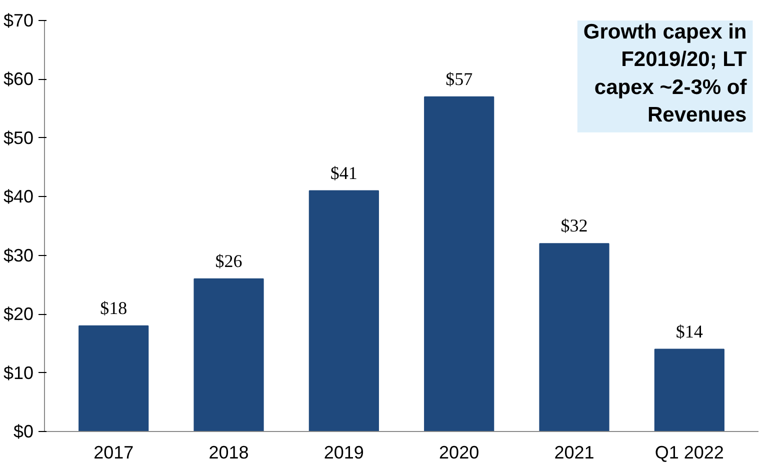 The height and width of the screenshot is (465, 768). I want to click on y-tick-label: $20, so click(18, 314).